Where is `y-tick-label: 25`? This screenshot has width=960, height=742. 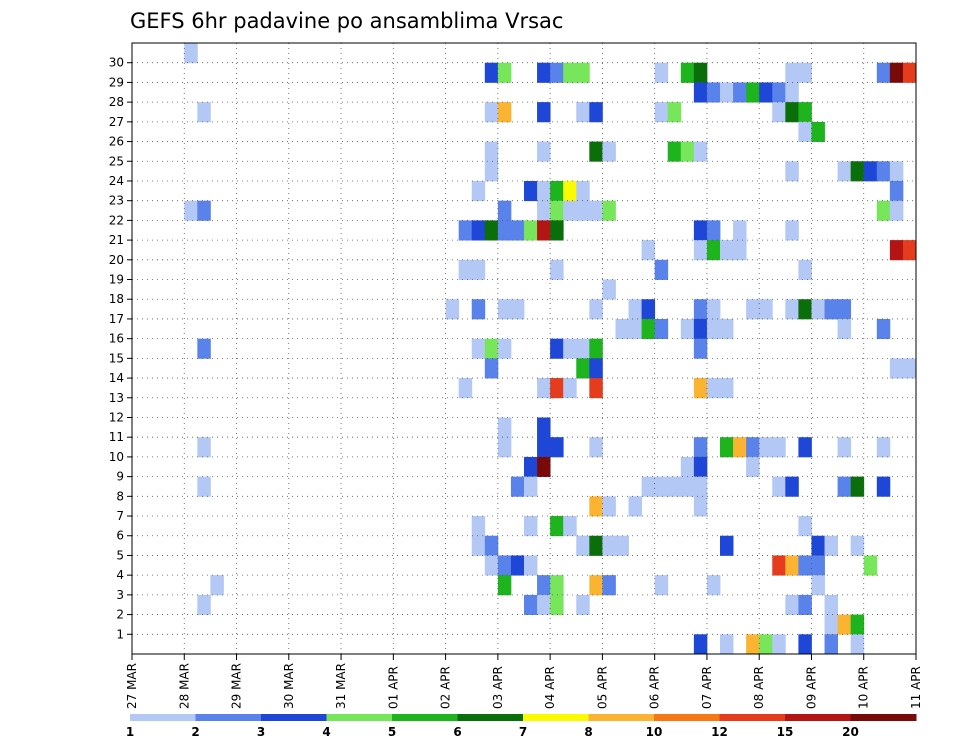
y-tick-label: 25 is located at coordinates (116, 161).